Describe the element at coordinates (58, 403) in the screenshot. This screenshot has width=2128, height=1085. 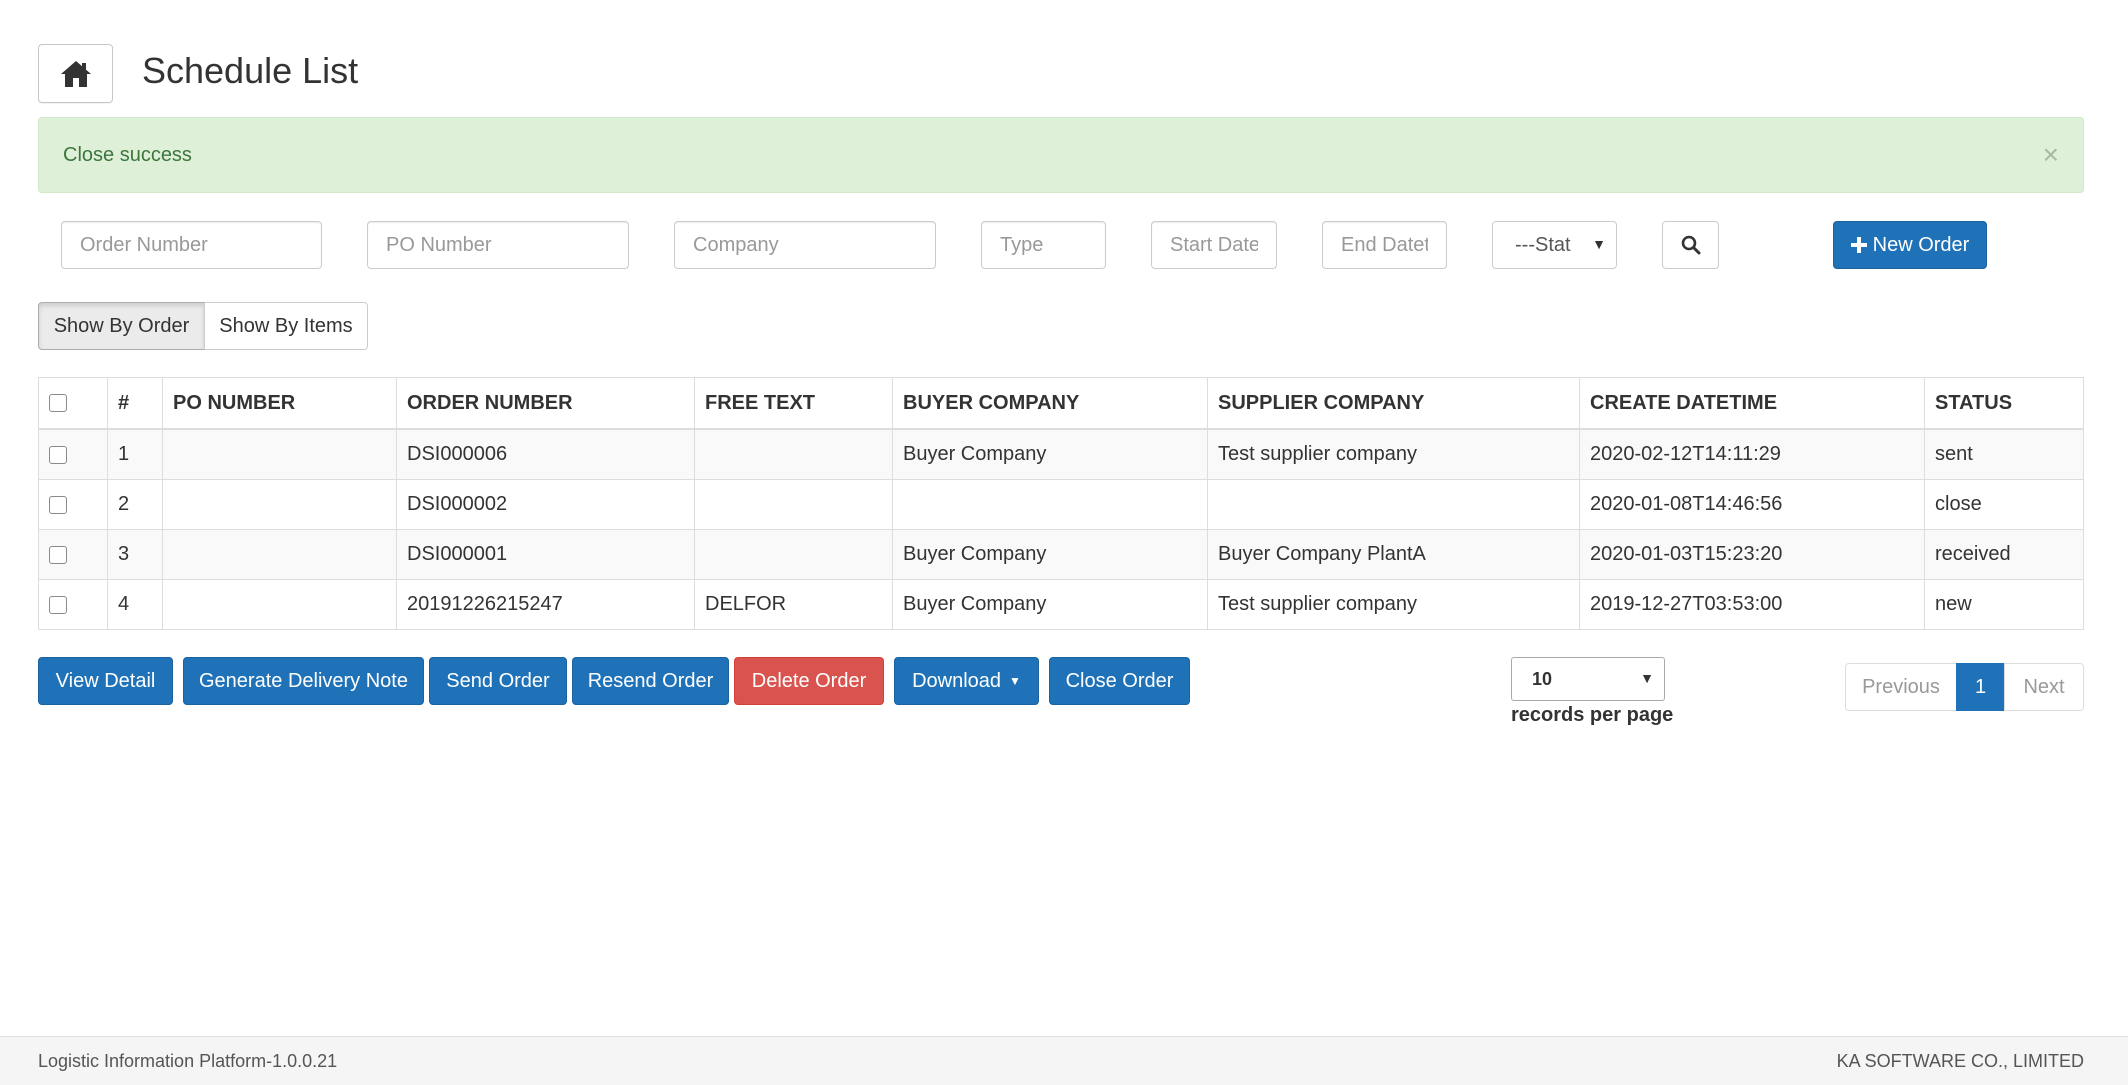
I see `select-all-checkbox` at that location.